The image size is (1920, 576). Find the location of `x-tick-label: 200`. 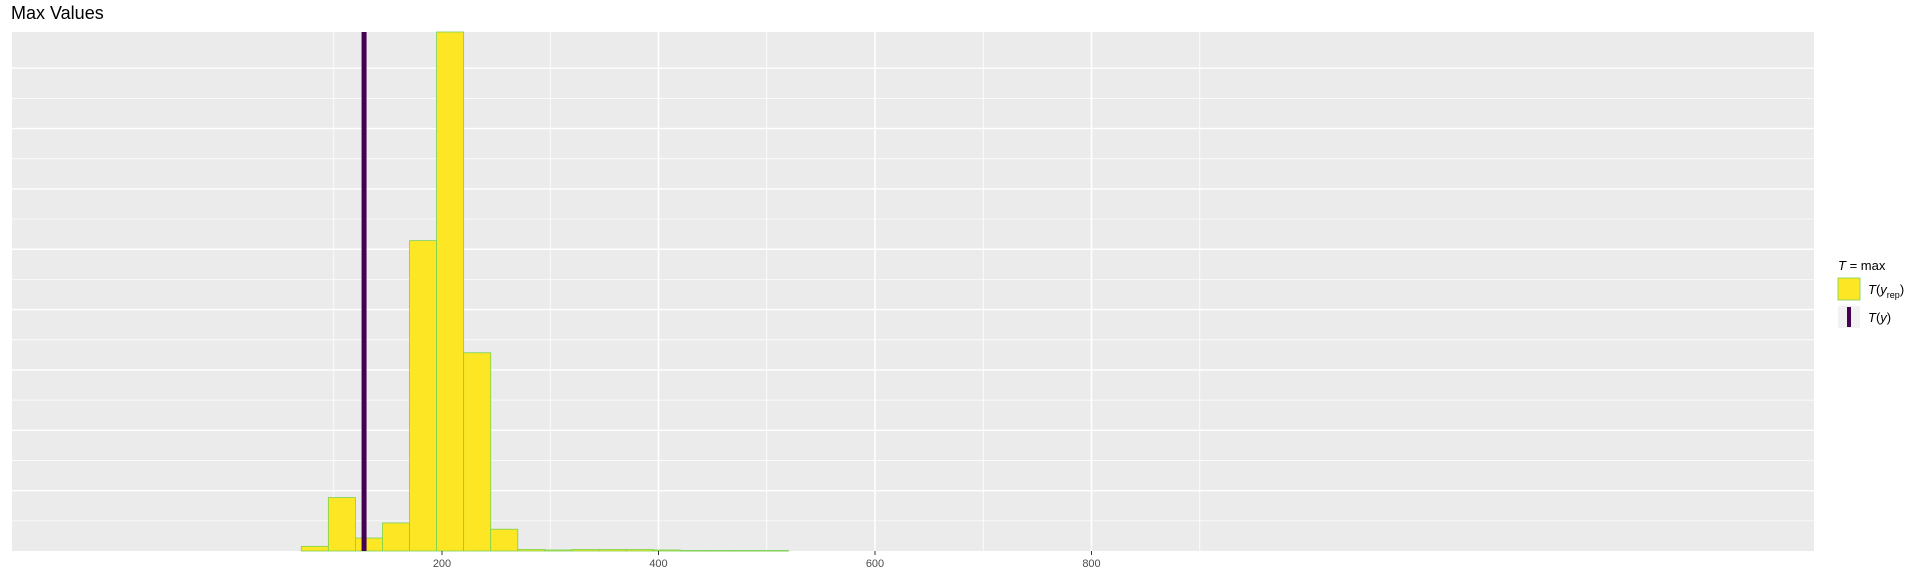

x-tick-label: 200 is located at coordinates (442, 564).